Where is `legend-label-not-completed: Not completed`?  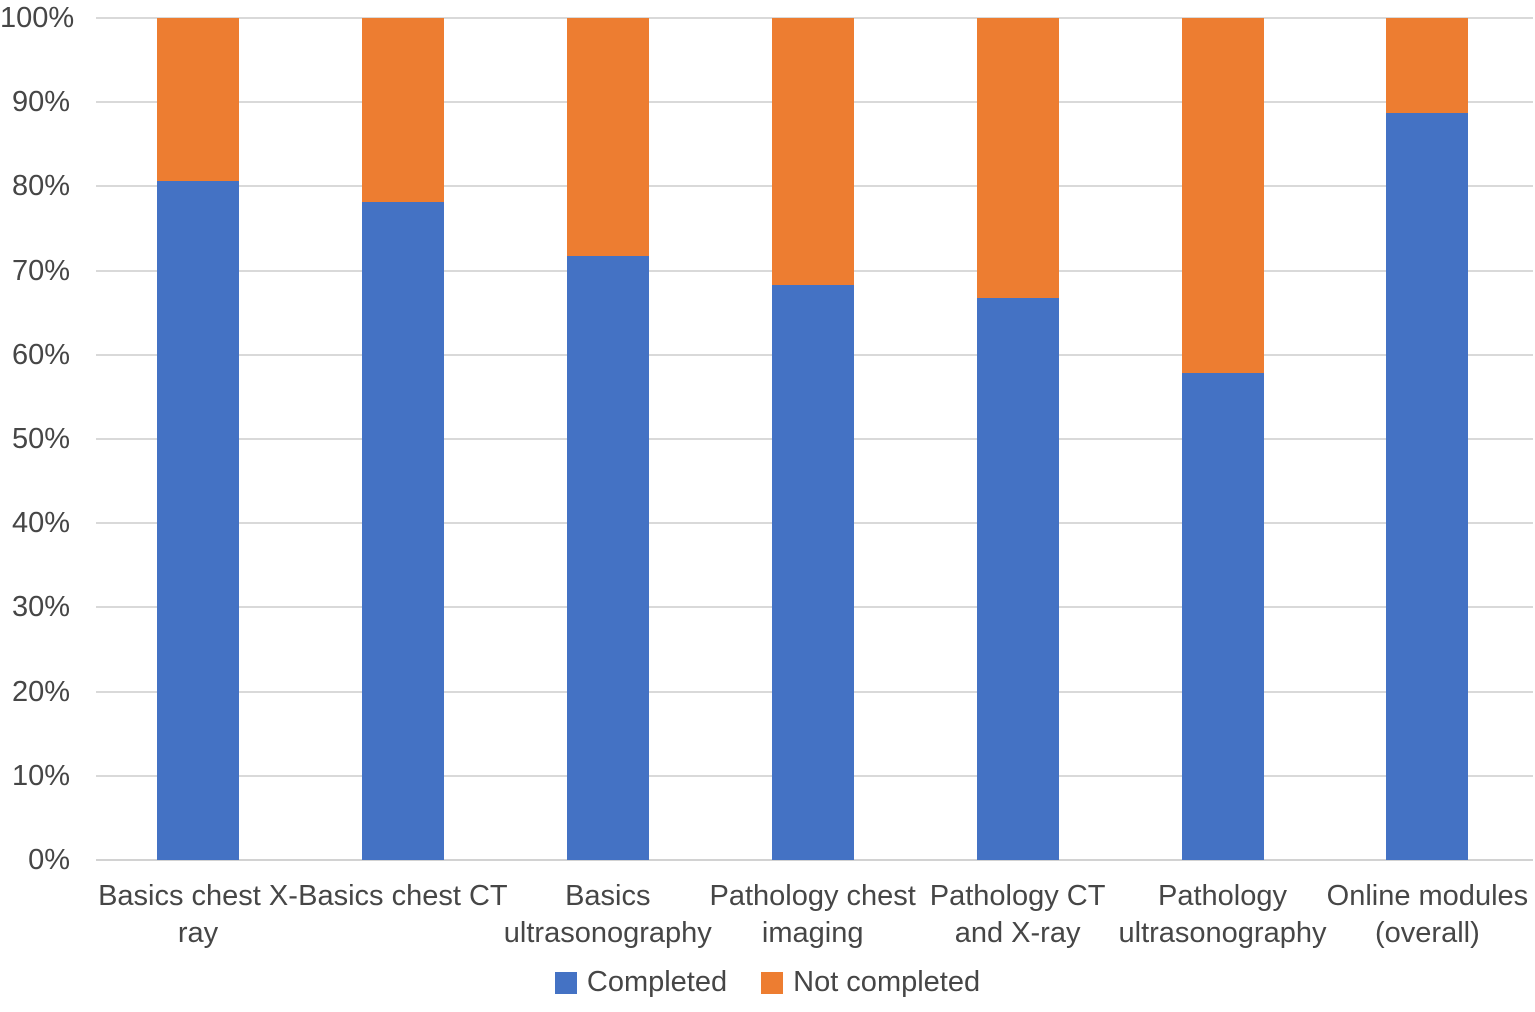 legend-label-not-completed: Not completed is located at coordinates (887, 982).